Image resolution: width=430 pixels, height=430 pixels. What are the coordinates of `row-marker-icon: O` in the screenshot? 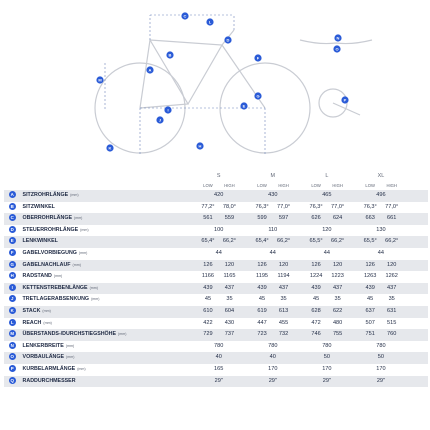 It's located at (12, 358).